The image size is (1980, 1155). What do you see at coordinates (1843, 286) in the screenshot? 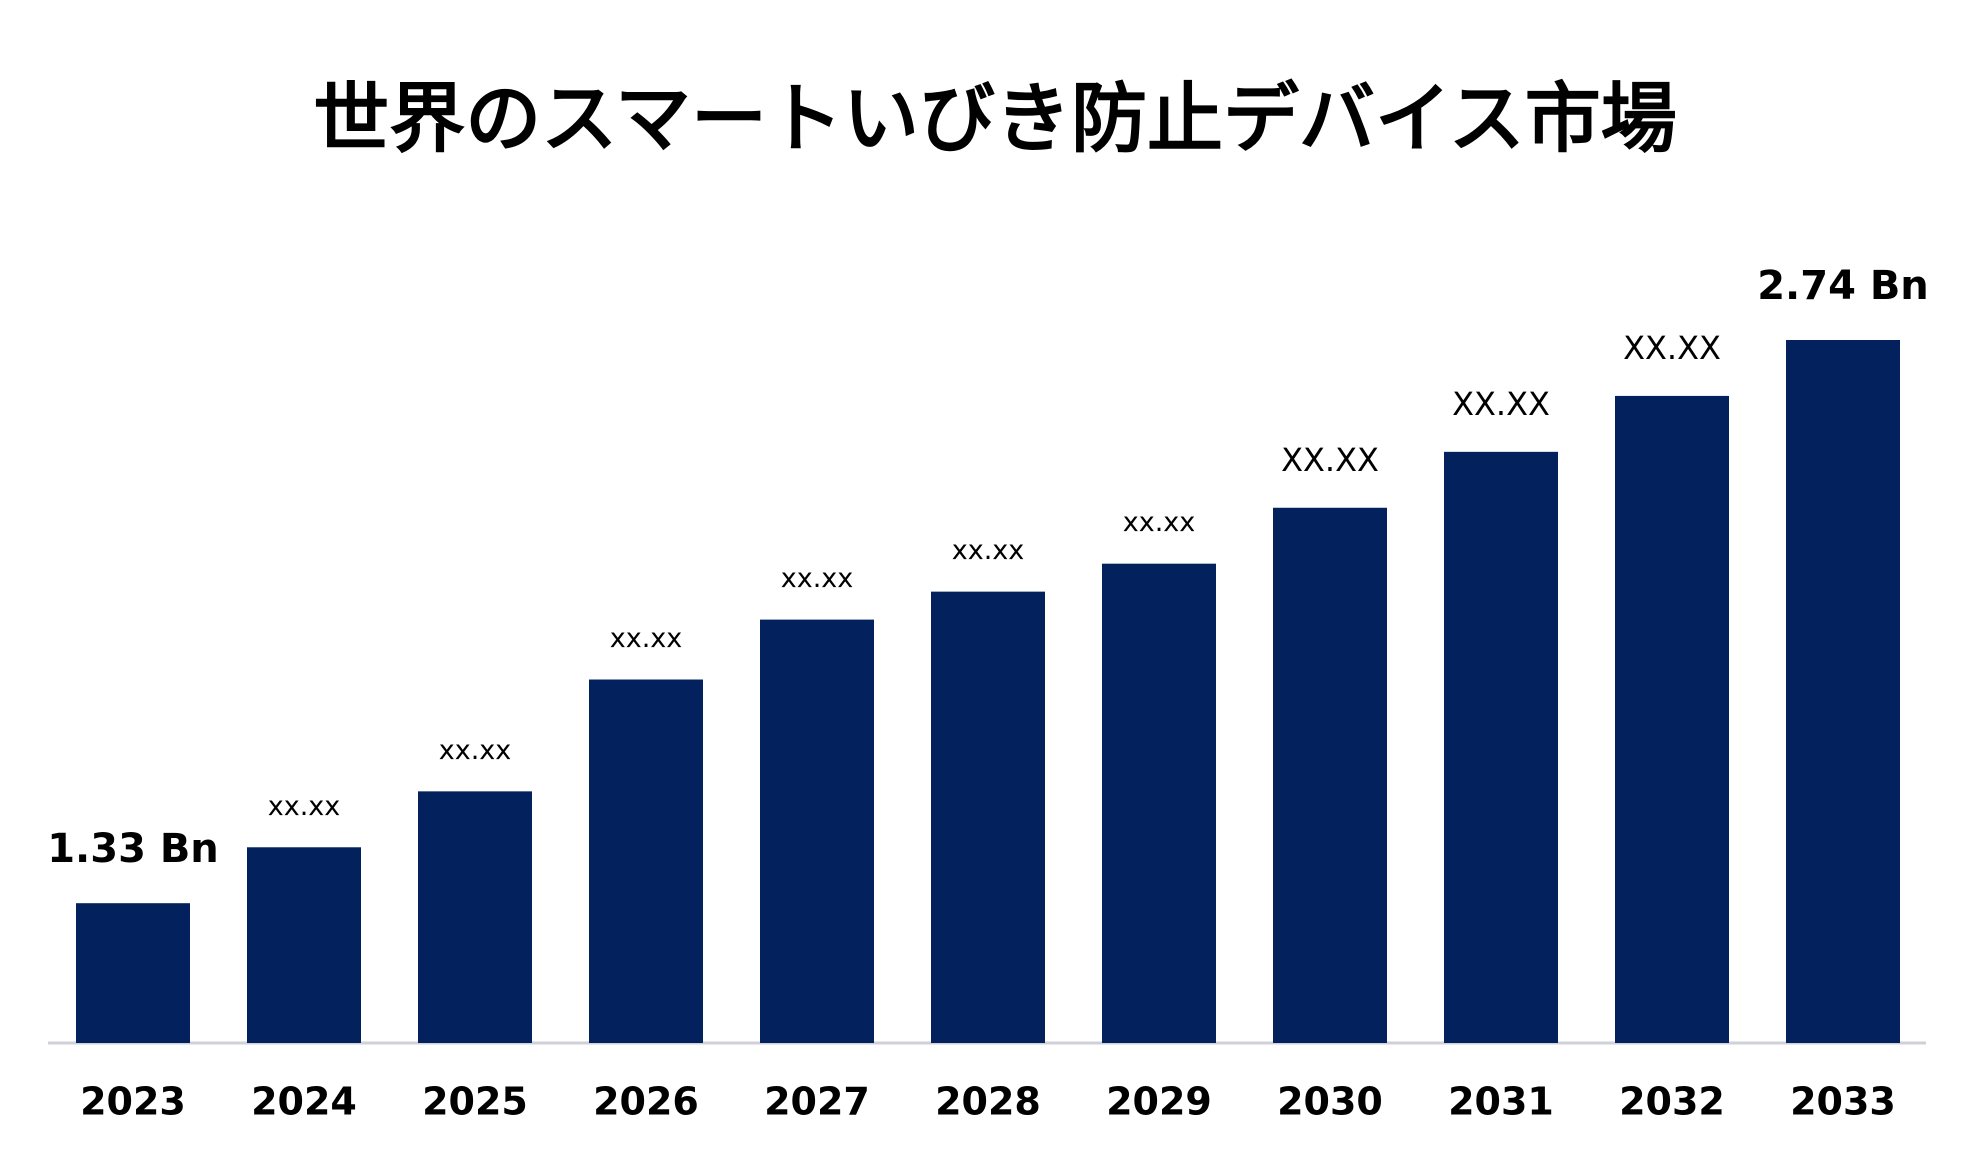
I see `value-label: 2.74 Bn` at bounding box center [1843, 286].